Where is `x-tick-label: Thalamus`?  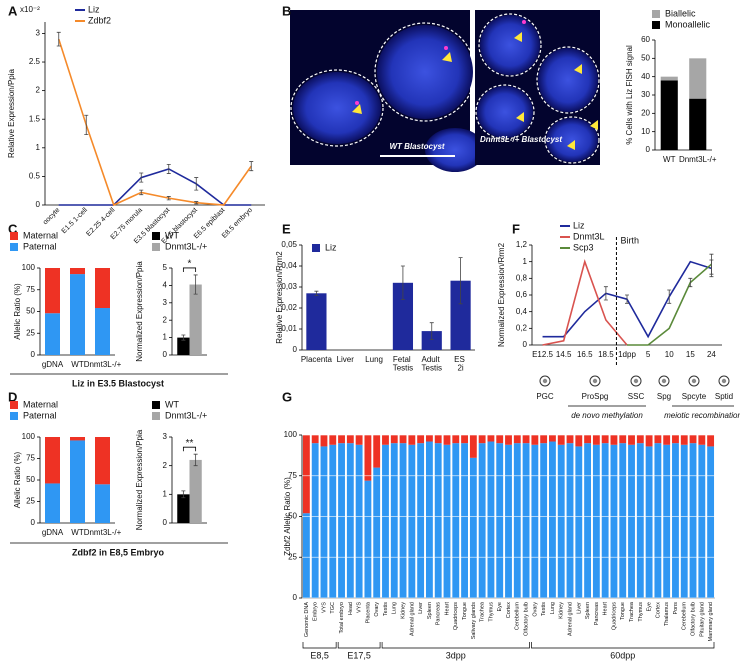 x-tick-label: Thalamus is located at coordinates (667, 614).